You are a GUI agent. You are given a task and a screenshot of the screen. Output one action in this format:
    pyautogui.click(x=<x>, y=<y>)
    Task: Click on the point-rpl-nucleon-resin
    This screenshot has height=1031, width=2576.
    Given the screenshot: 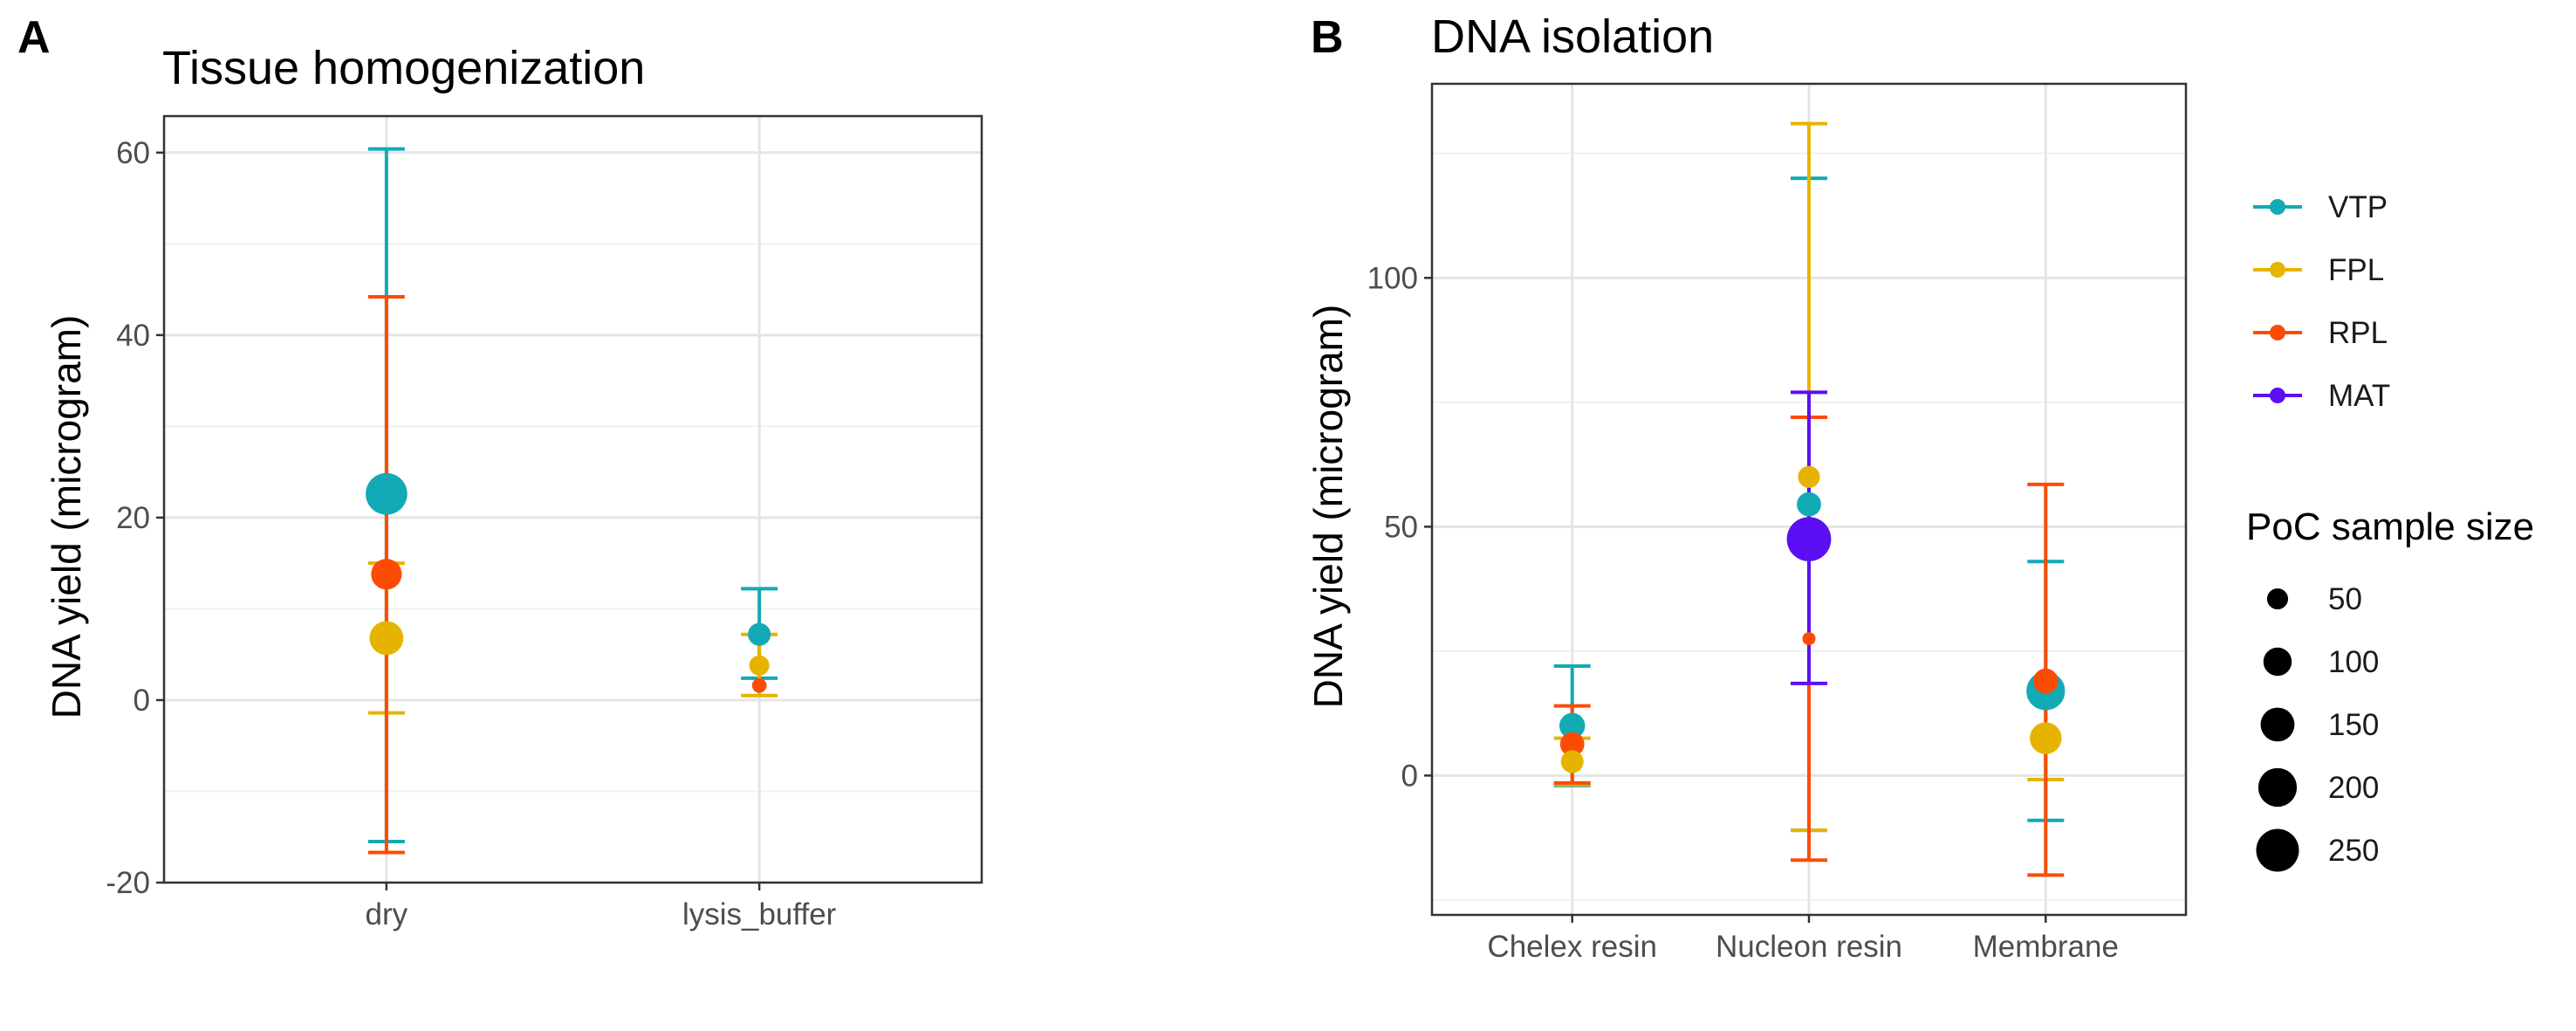 What is the action you would take?
    pyautogui.click(x=1809, y=639)
    